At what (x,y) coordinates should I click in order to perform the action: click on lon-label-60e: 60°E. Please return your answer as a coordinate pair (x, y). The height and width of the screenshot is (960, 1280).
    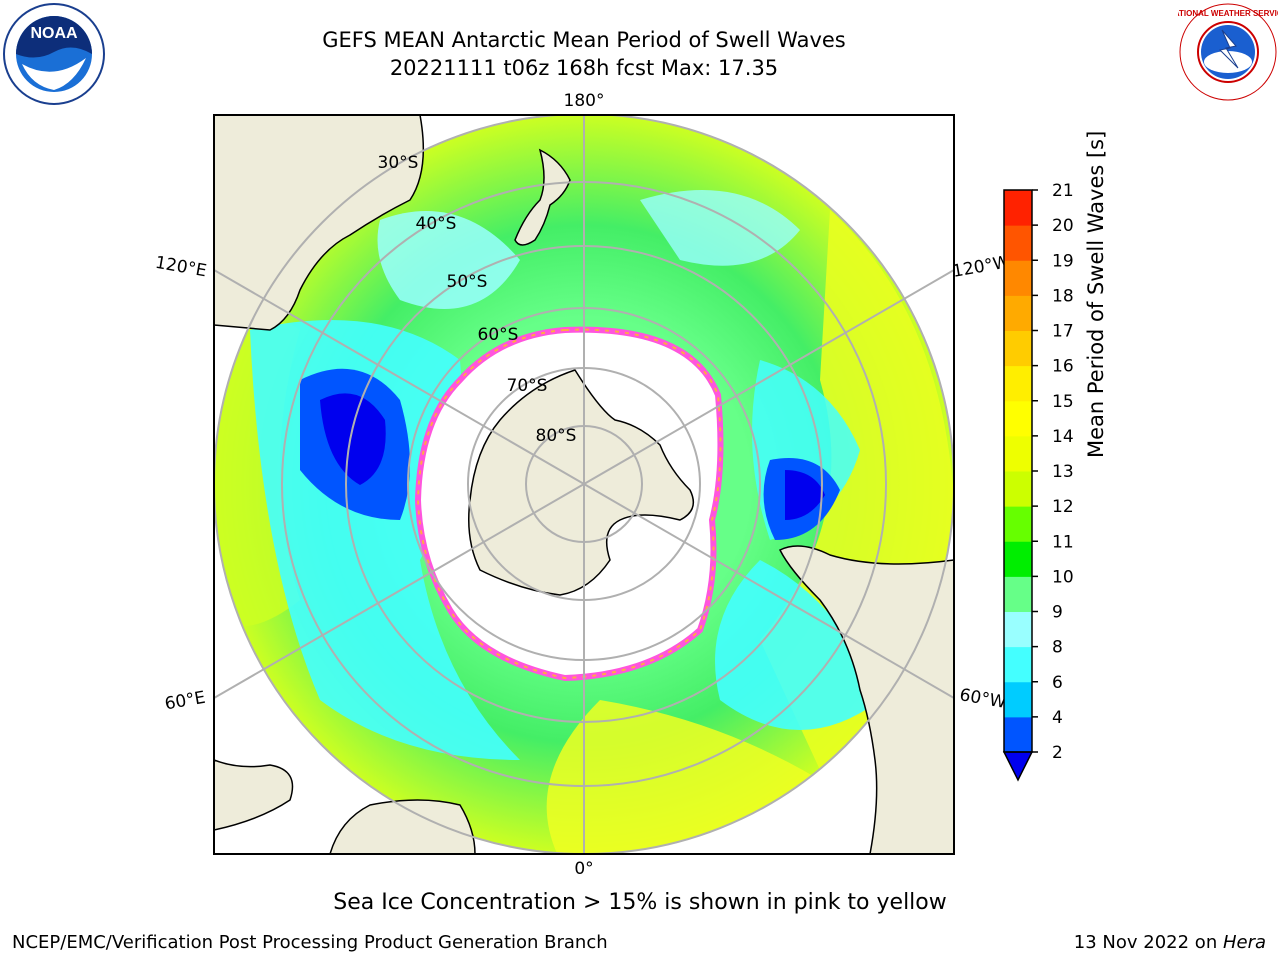
    Looking at the image, I should click on (185, 701).